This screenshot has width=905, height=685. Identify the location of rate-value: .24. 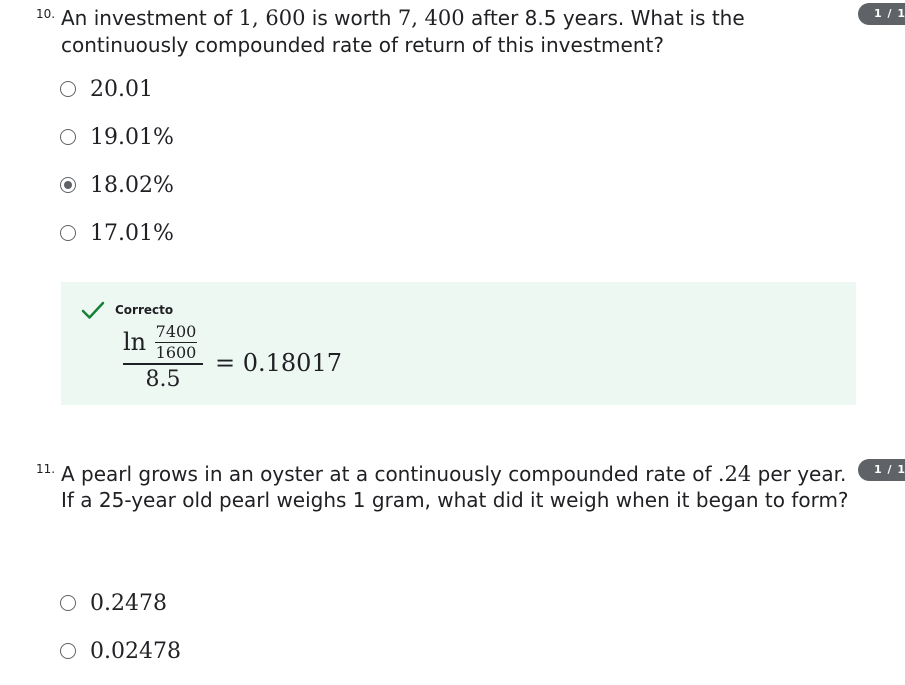
(734, 474).